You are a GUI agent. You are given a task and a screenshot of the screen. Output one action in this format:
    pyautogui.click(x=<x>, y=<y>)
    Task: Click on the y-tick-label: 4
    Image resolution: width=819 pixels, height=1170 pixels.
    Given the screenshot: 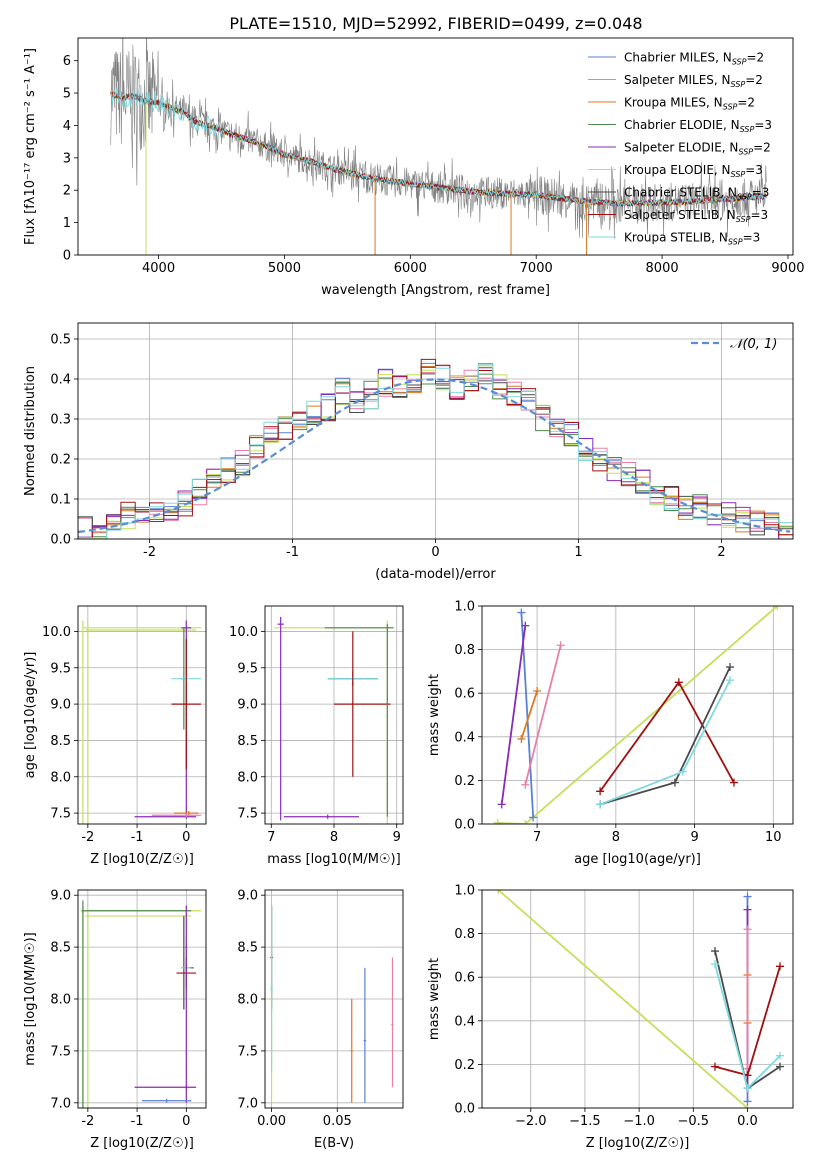 What is the action you would take?
    pyautogui.click(x=67, y=126)
    